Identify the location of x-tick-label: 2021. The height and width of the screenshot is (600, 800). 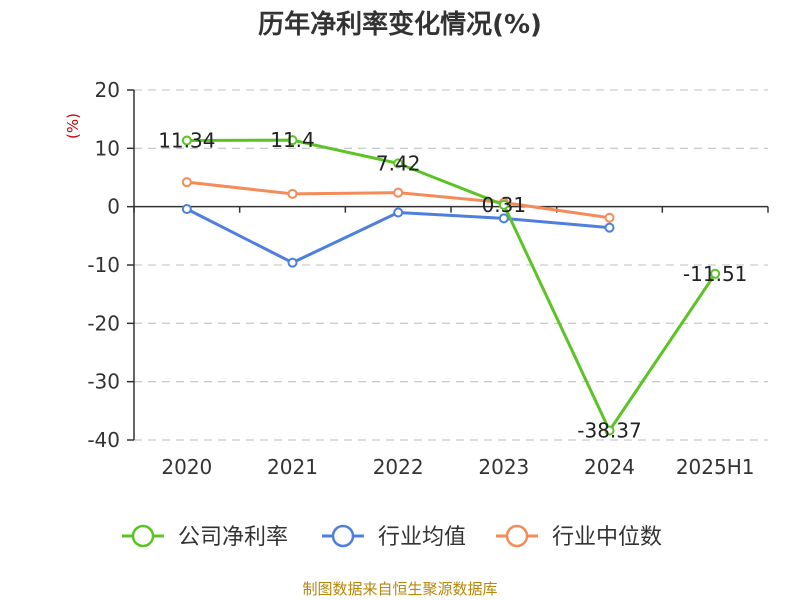
(292, 467).